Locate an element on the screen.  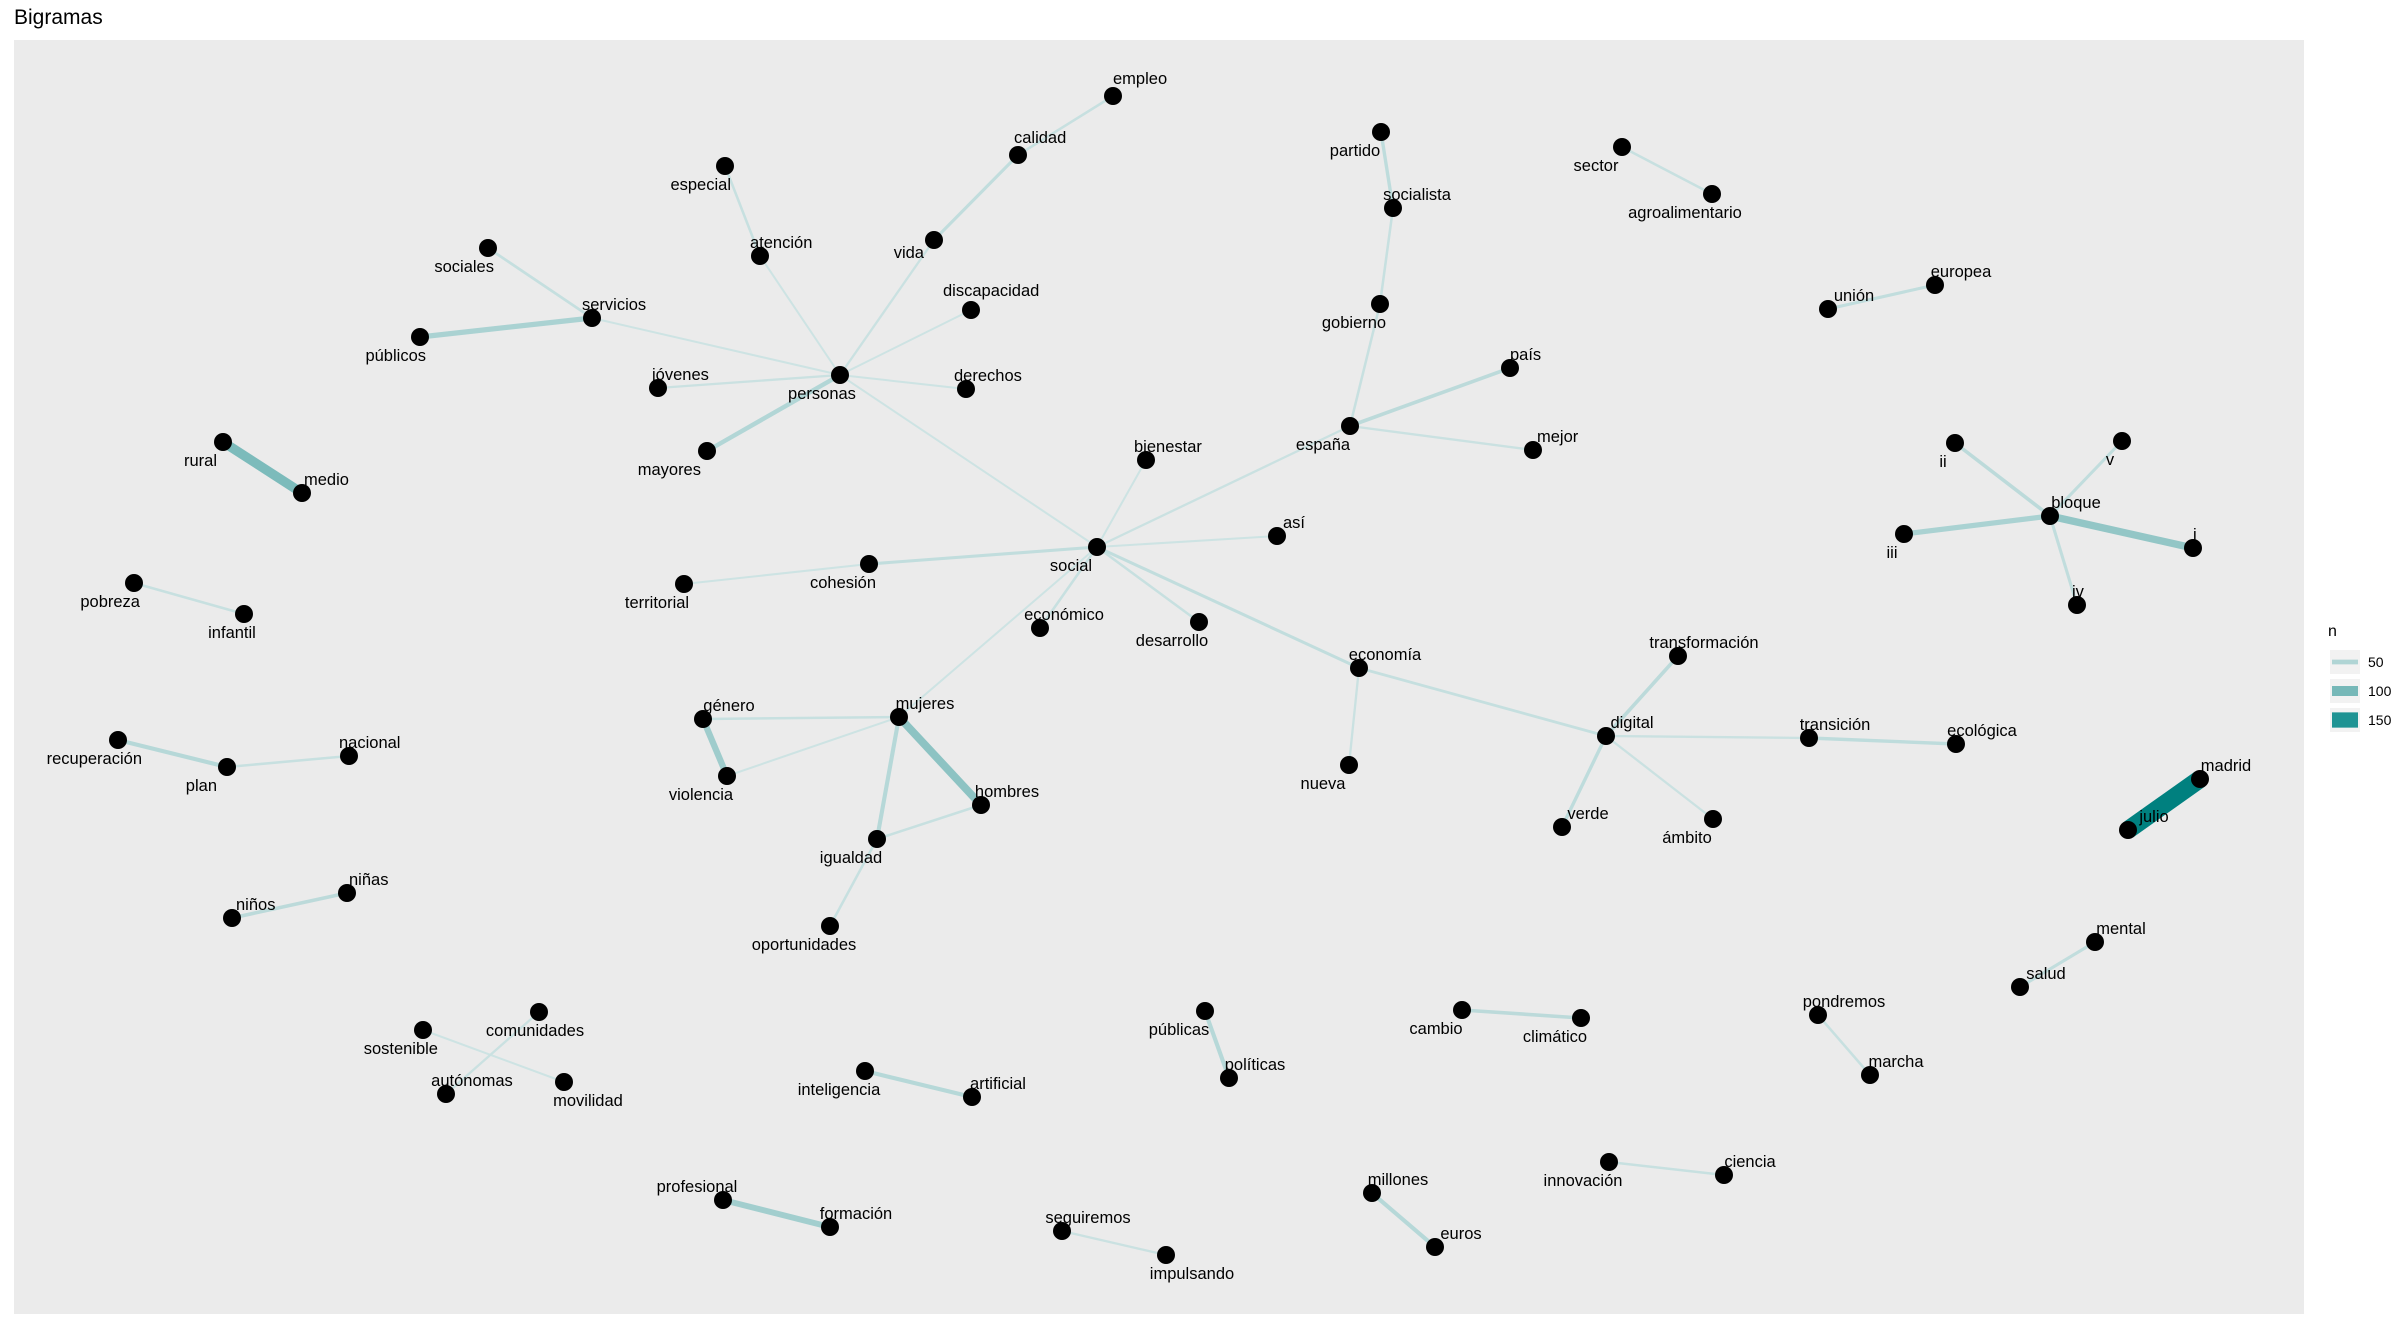
node-nacional is located at coordinates (349, 756).